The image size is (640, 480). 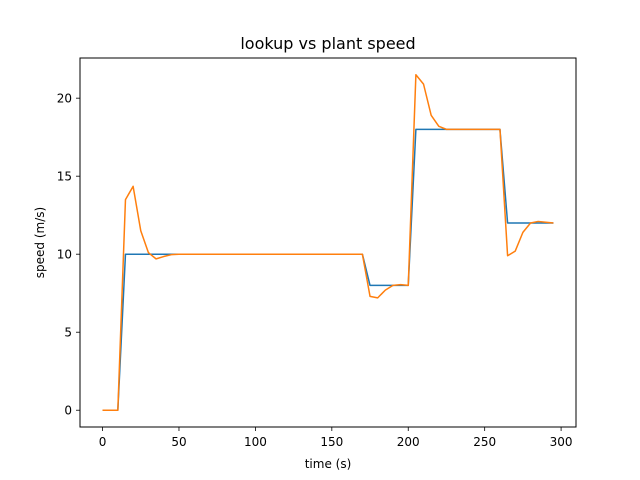 I want to click on x-tick-label: 50, so click(x=178, y=442).